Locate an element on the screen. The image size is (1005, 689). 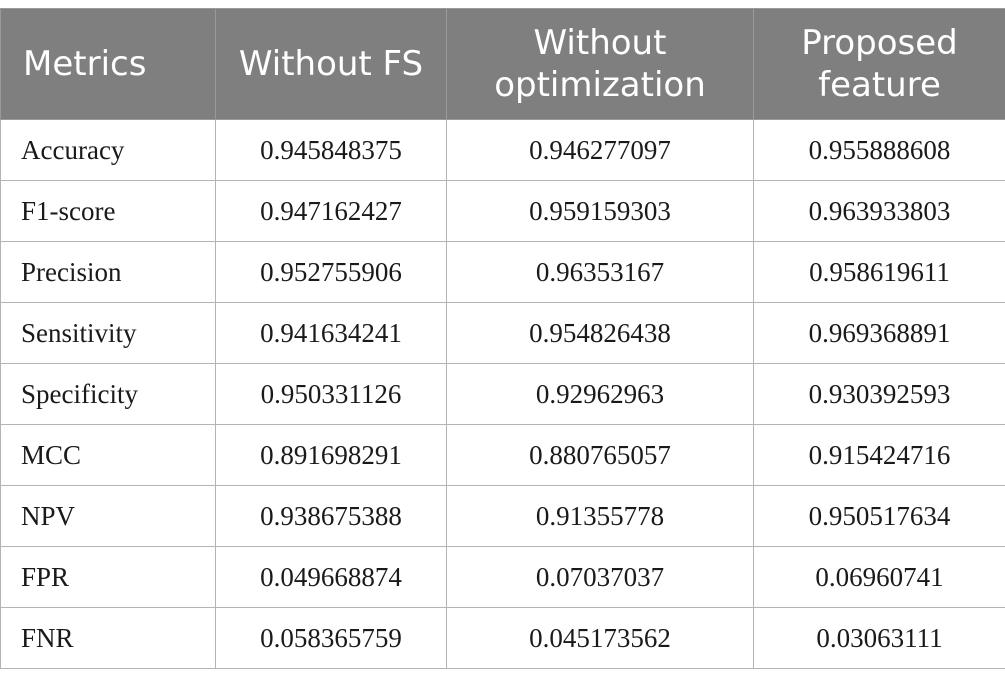
table-row: MCC 0.891698291 0.880765057 0.915424716 is located at coordinates (502, 455).